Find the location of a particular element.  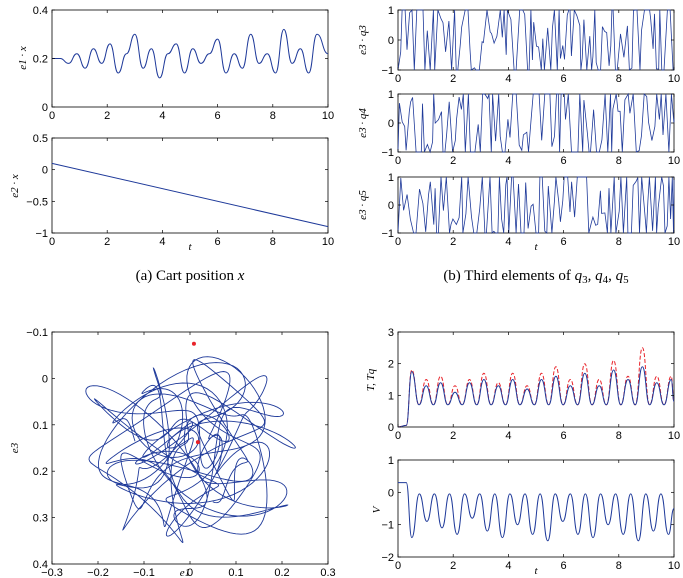

ylabel-b3: e3 · q5 is located at coordinates (363, 205).